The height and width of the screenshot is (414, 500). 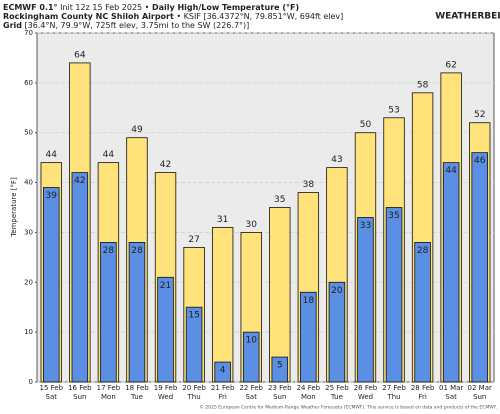 What do you see at coordinates (52, 388) in the screenshot?
I see `x-tick-label: 15 Feb` at bounding box center [52, 388].